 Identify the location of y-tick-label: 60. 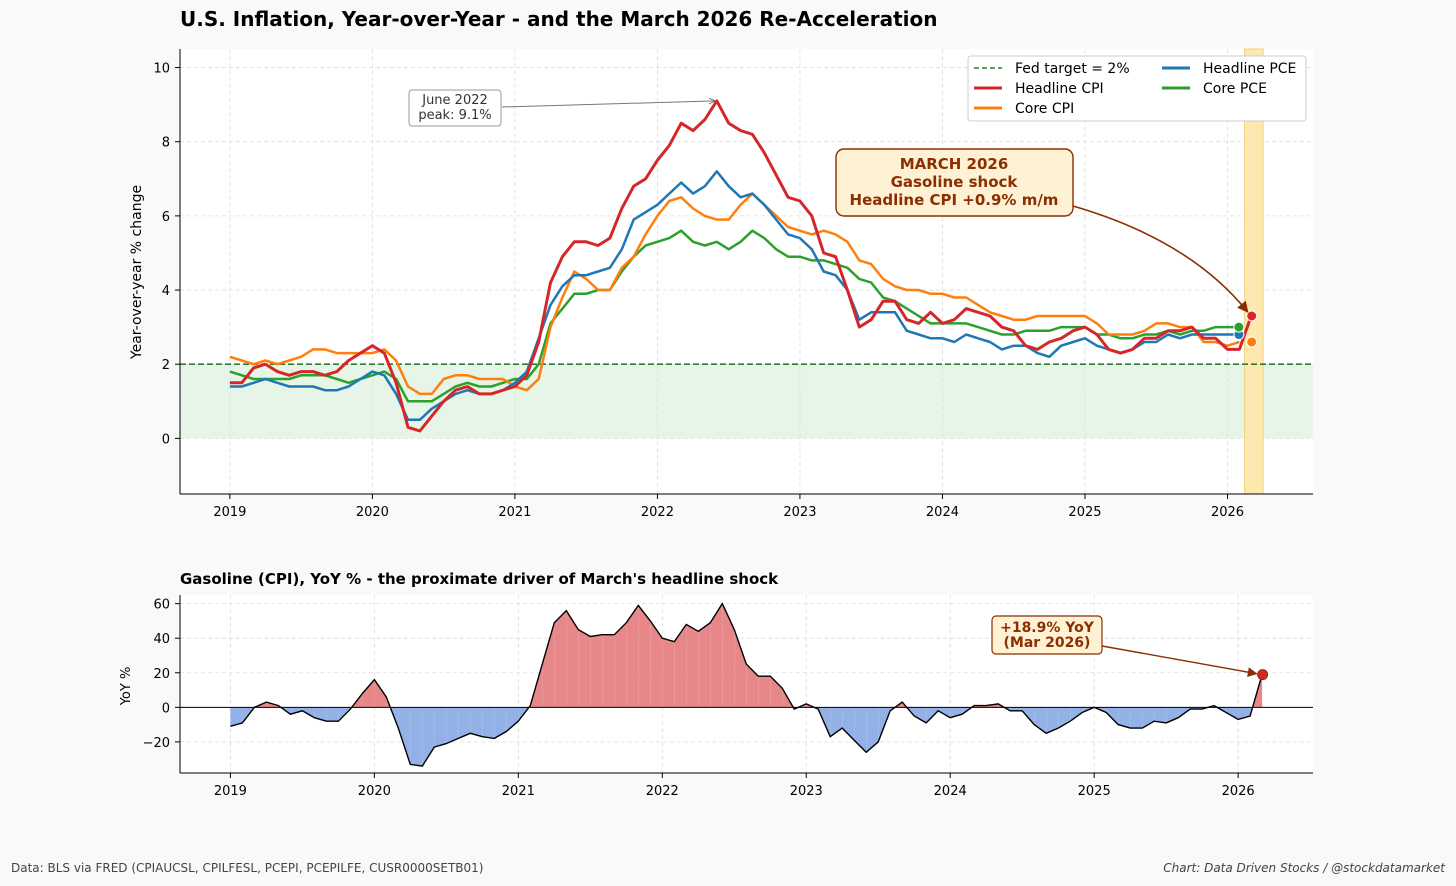
(161, 605).